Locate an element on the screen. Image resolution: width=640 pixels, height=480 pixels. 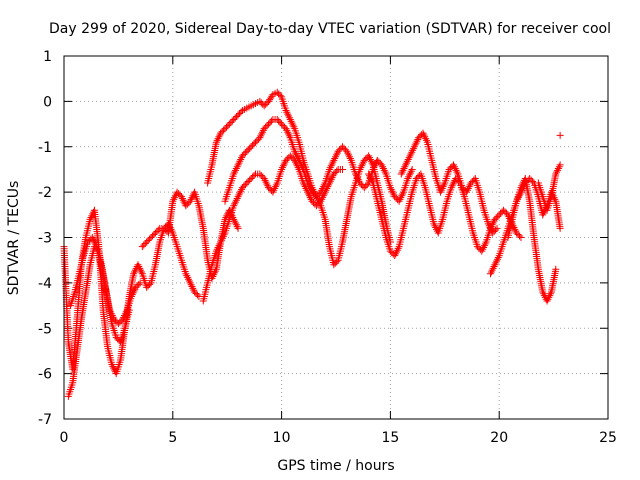
y-tick-label: -3 is located at coordinates (45, 239).